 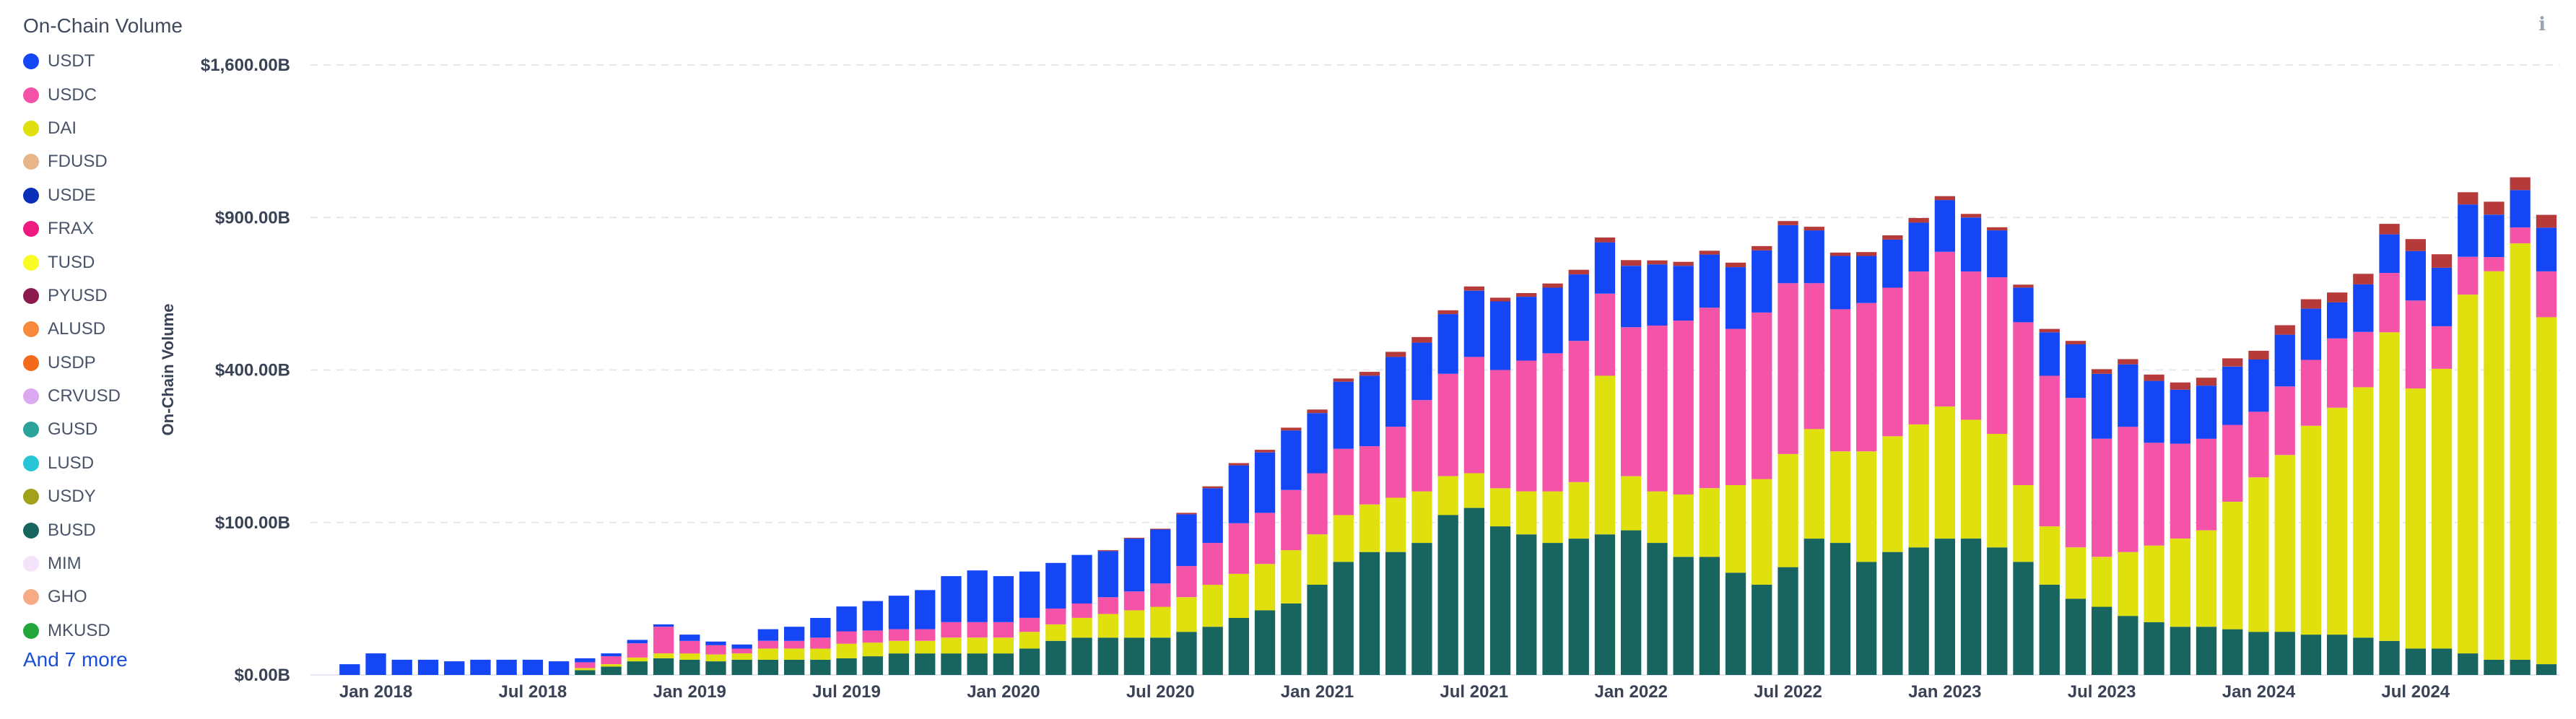 What do you see at coordinates (75, 659) in the screenshot?
I see `legend-more-link: And 7 more` at bounding box center [75, 659].